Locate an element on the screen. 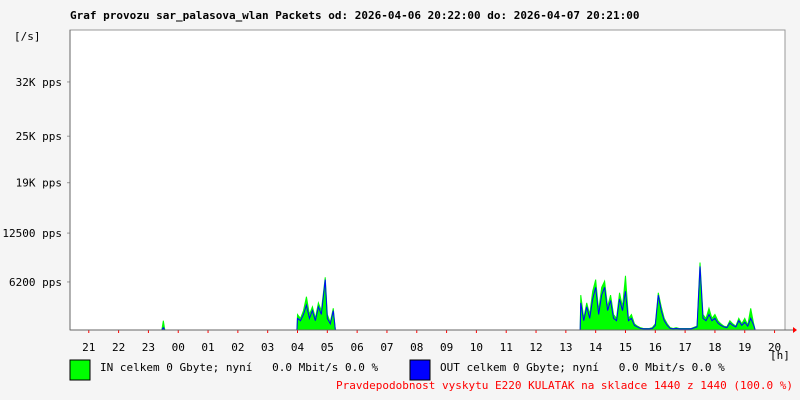 The width and height of the screenshot is (800, 400). x-tick-label: 14 is located at coordinates (596, 347).